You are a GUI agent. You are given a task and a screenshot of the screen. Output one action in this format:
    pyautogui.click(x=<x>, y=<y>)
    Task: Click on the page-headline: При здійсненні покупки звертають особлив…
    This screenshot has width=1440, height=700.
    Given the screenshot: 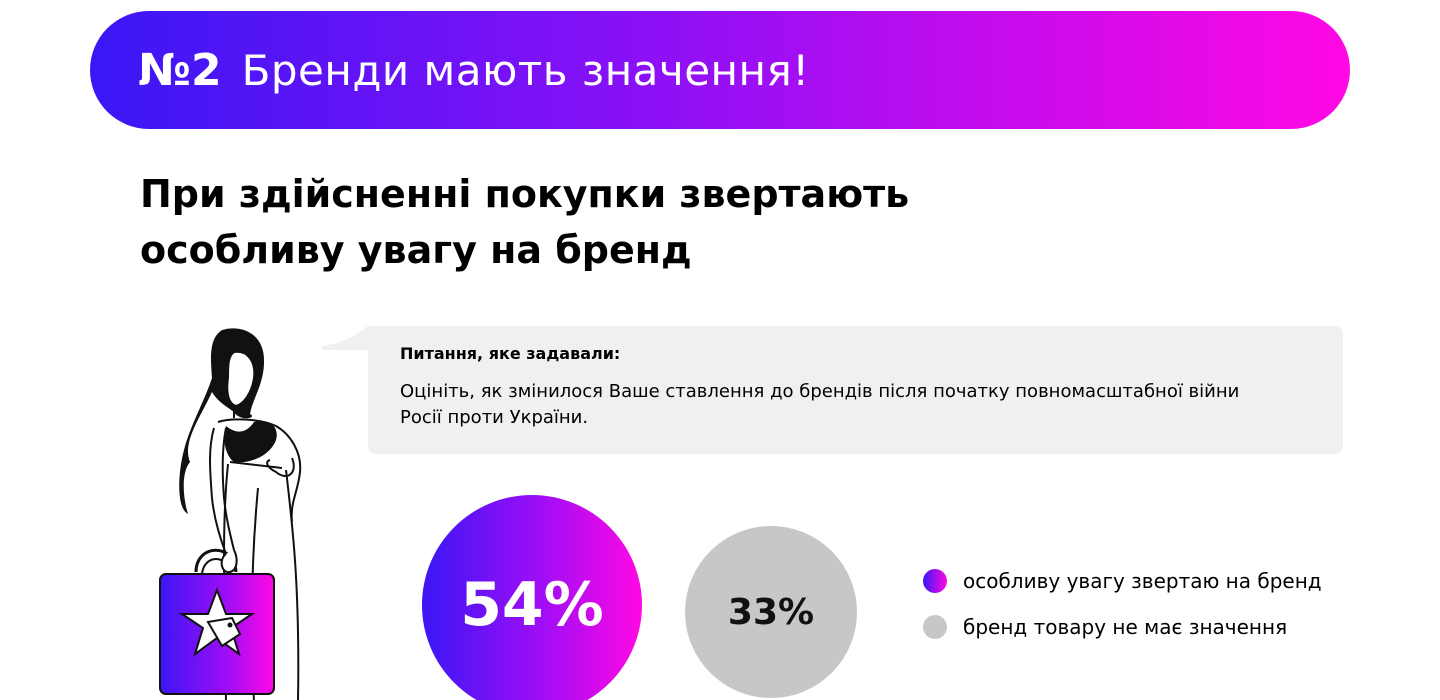 What is the action you would take?
    pyautogui.click(x=590, y=222)
    